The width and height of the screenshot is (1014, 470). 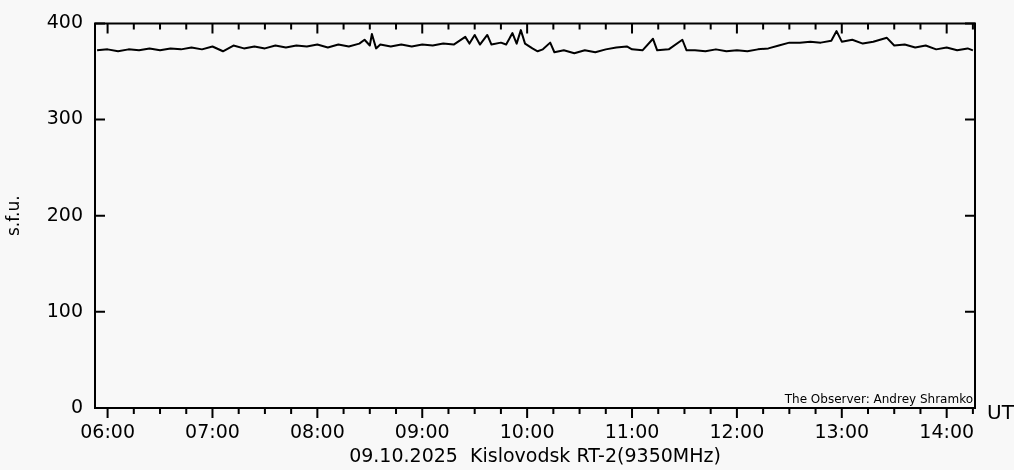 What do you see at coordinates (76, 405) in the screenshot?
I see `y-tick-label: 0` at bounding box center [76, 405].